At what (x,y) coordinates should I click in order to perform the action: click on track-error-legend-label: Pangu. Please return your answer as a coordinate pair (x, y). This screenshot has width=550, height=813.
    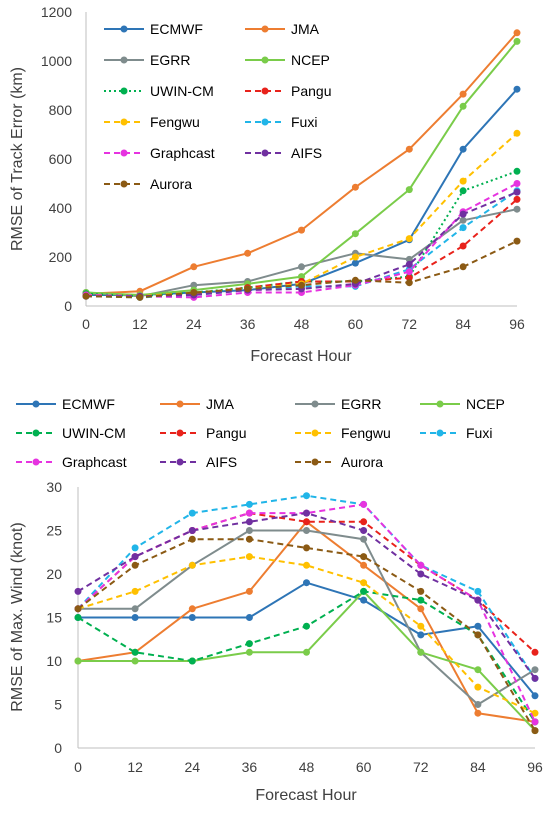
    Looking at the image, I should click on (311, 91).